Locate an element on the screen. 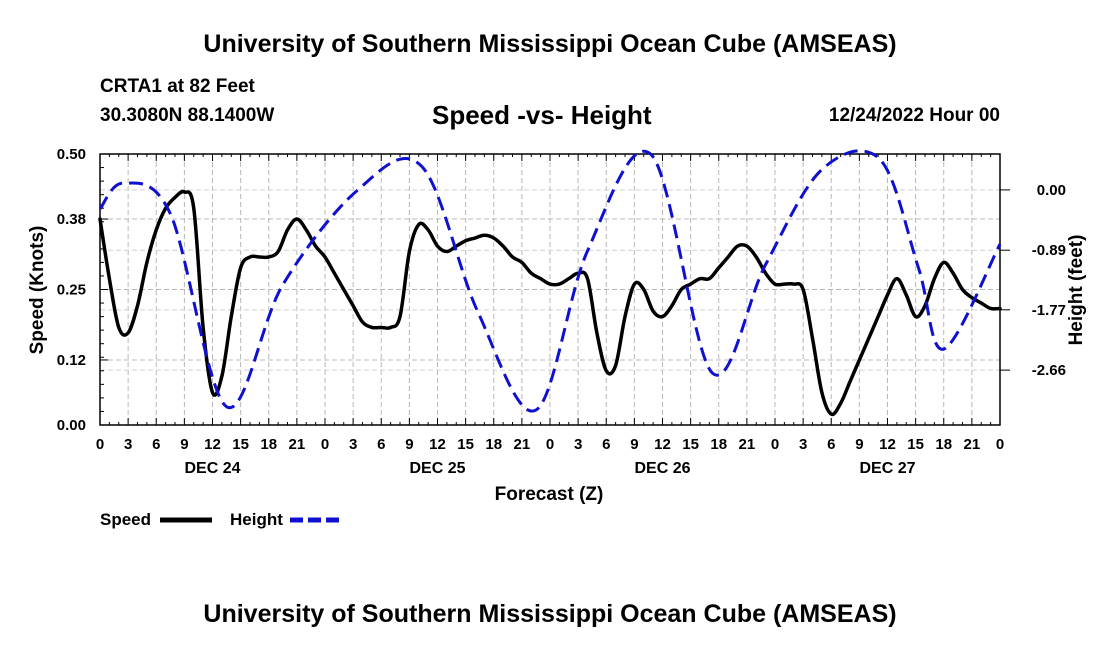 Image resolution: width=1100 pixels, height=650 pixels. legend-label-speed: Speed is located at coordinates (125, 519).